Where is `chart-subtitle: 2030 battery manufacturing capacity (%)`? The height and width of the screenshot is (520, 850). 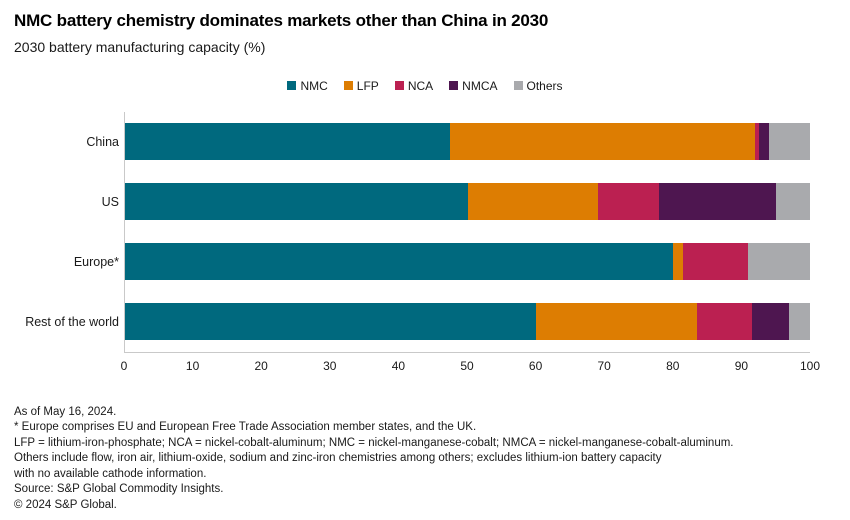 chart-subtitle: 2030 battery manufacturing capacity (%) is located at coordinates (140, 46).